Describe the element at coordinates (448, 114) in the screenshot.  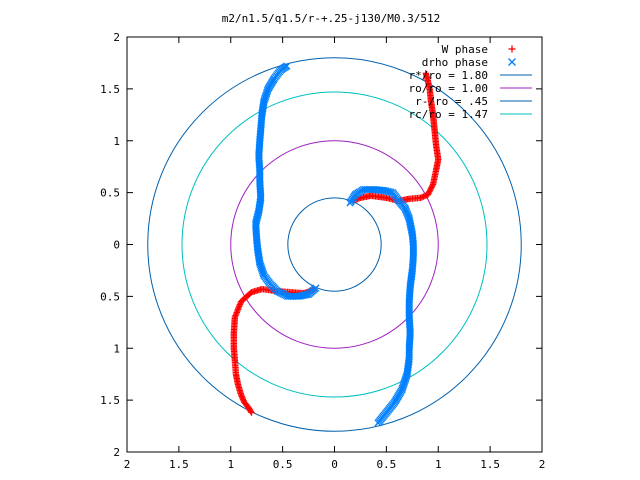
I see `legend-label: rc/ro = 1.47` at that location.